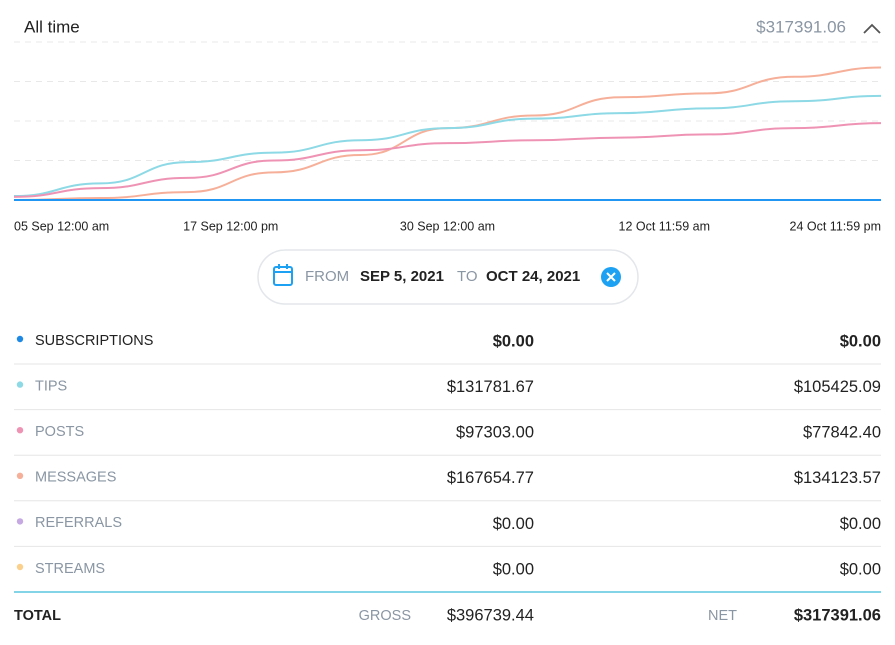  I want to click on row-net: $77842.40, so click(842, 433).